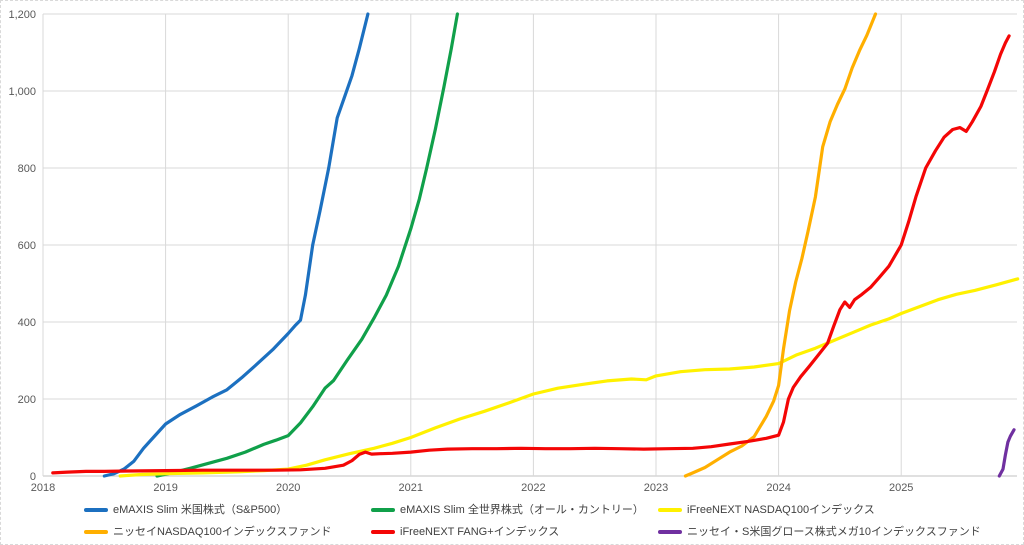  I want to click on y-axis-tick-label: 200, so click(27, 400).